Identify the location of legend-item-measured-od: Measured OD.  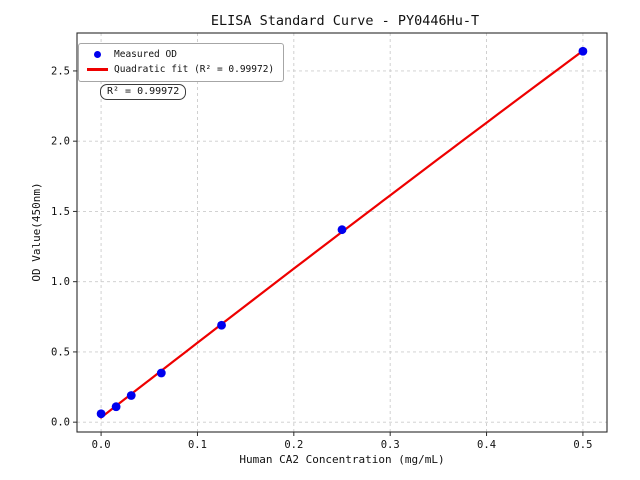
(179, 54).